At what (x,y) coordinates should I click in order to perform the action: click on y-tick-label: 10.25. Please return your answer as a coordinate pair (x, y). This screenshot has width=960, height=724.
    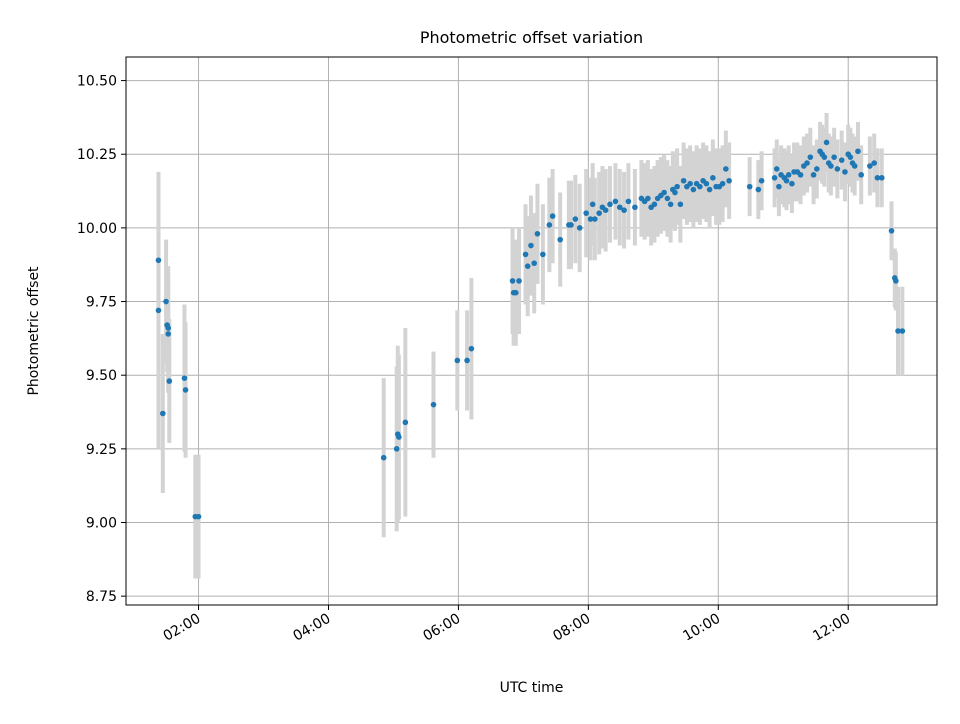
    Looking at the image, I should click on (97, 155).